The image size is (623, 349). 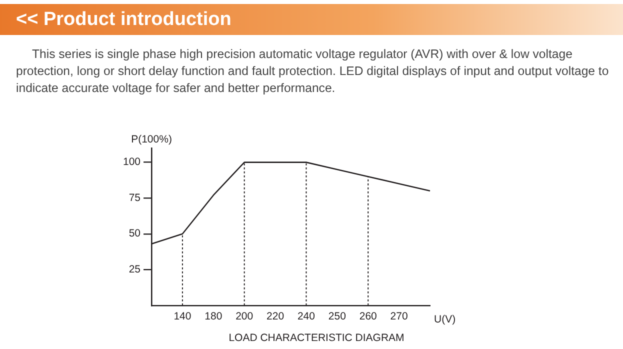 I want to click on y-axis-title: P(100%), so click(x=151, y=140).